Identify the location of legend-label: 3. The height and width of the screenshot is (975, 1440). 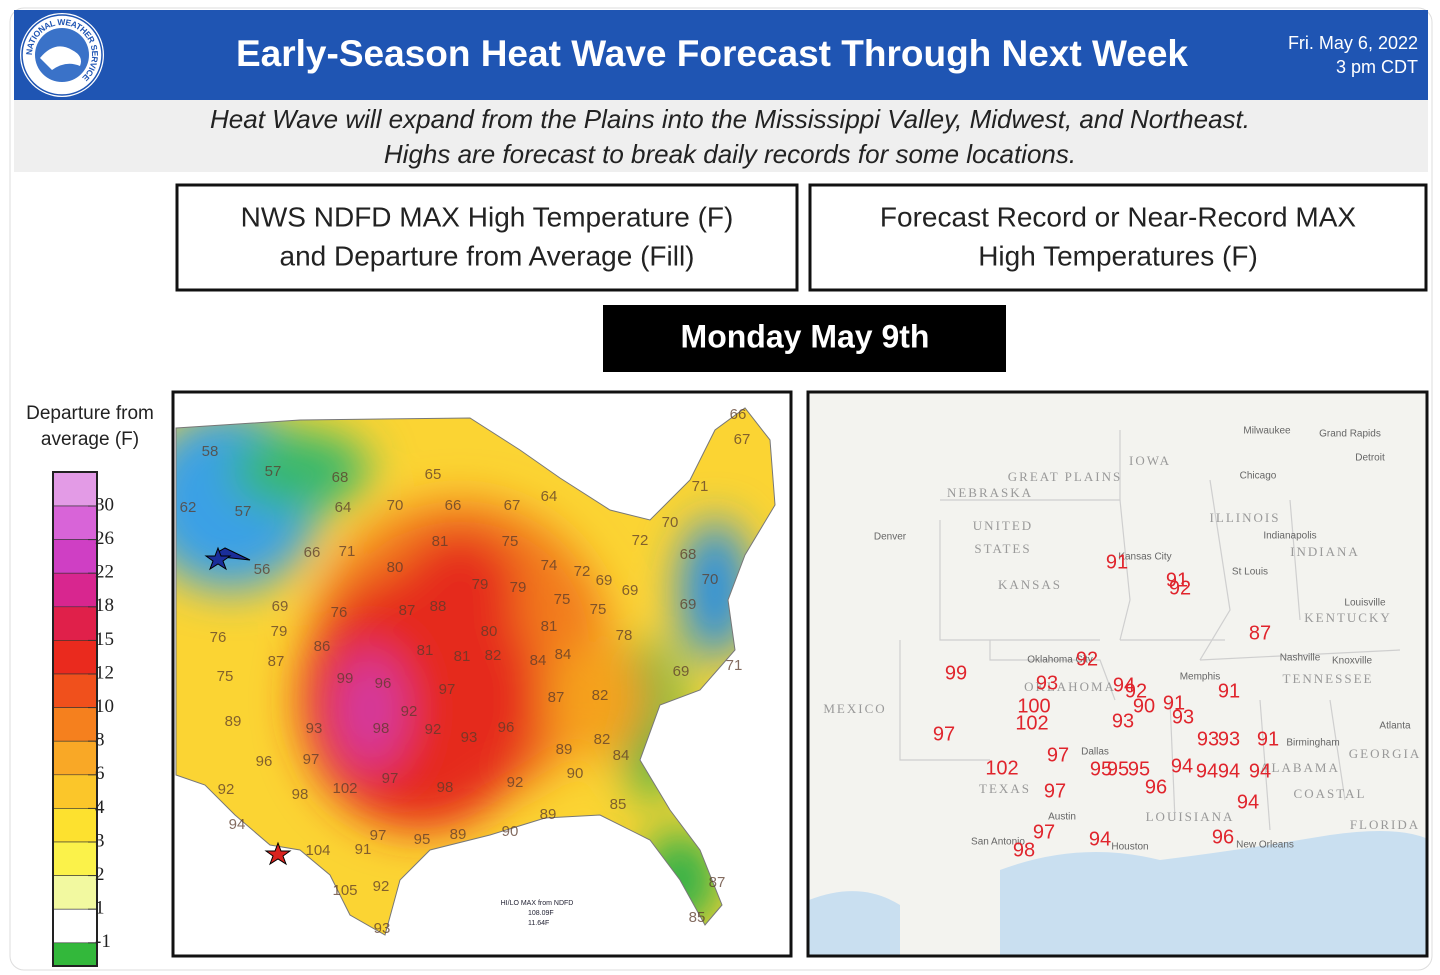
(100, 840).